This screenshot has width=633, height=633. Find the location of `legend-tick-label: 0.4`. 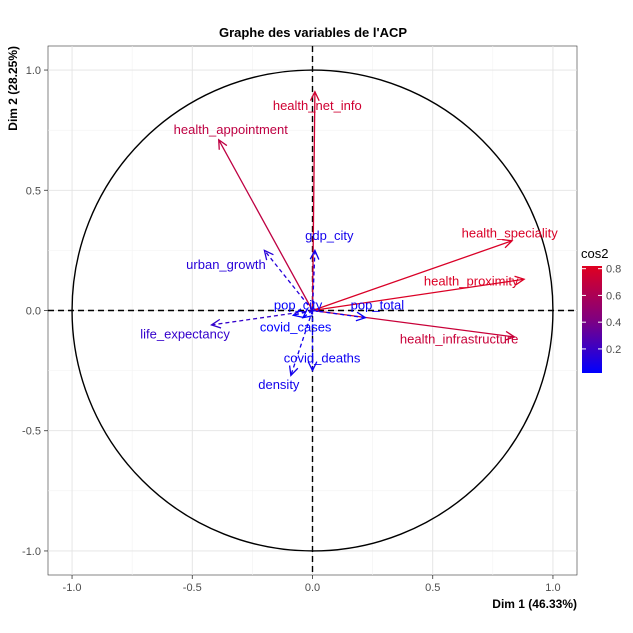

legend-tick-label: 0.4 is located at coordinates (613, 323).